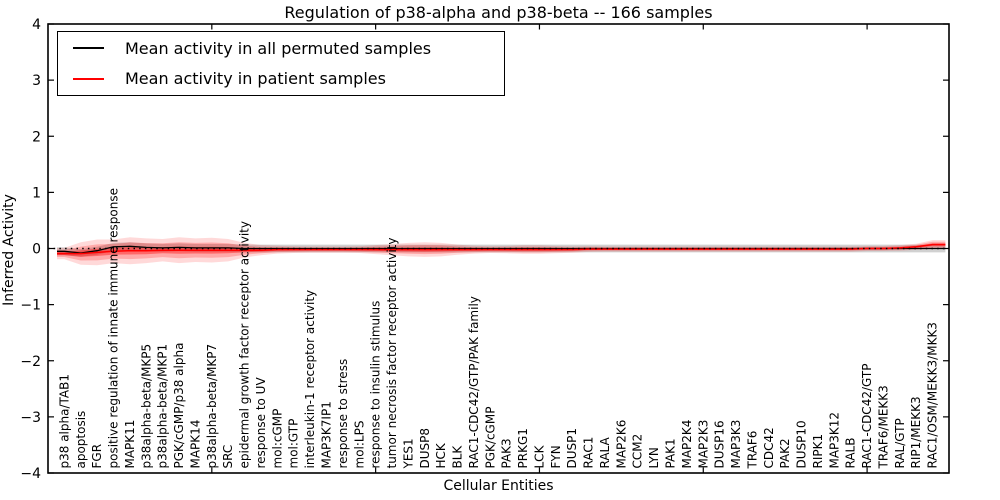  Describe the element at coordinates (130, 444) in the screenshot. I see `x-category-label: MAPK11` at that location.